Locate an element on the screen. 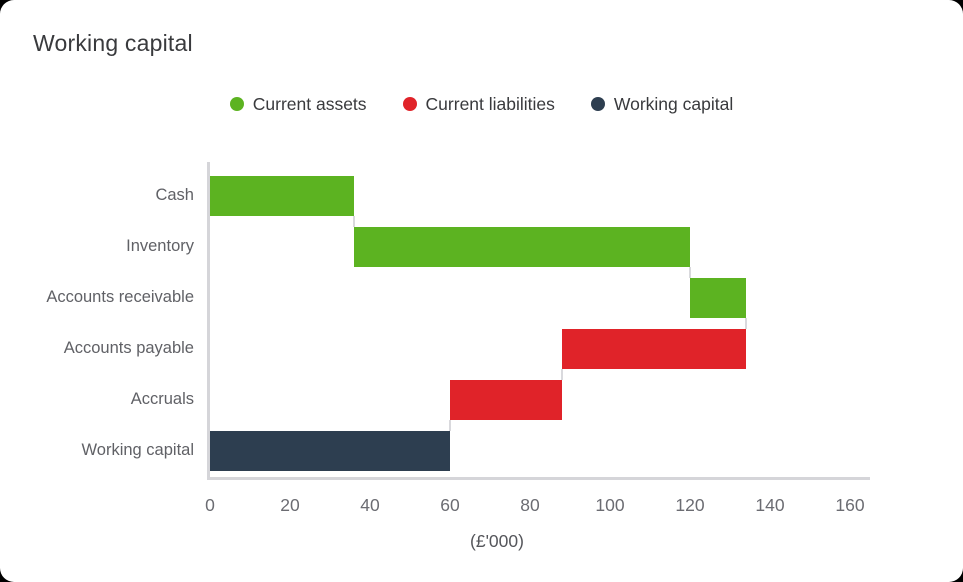 The height and width of the screenshot is (582, 963). legend-item: Working capital is located at coordinates (662, 104).